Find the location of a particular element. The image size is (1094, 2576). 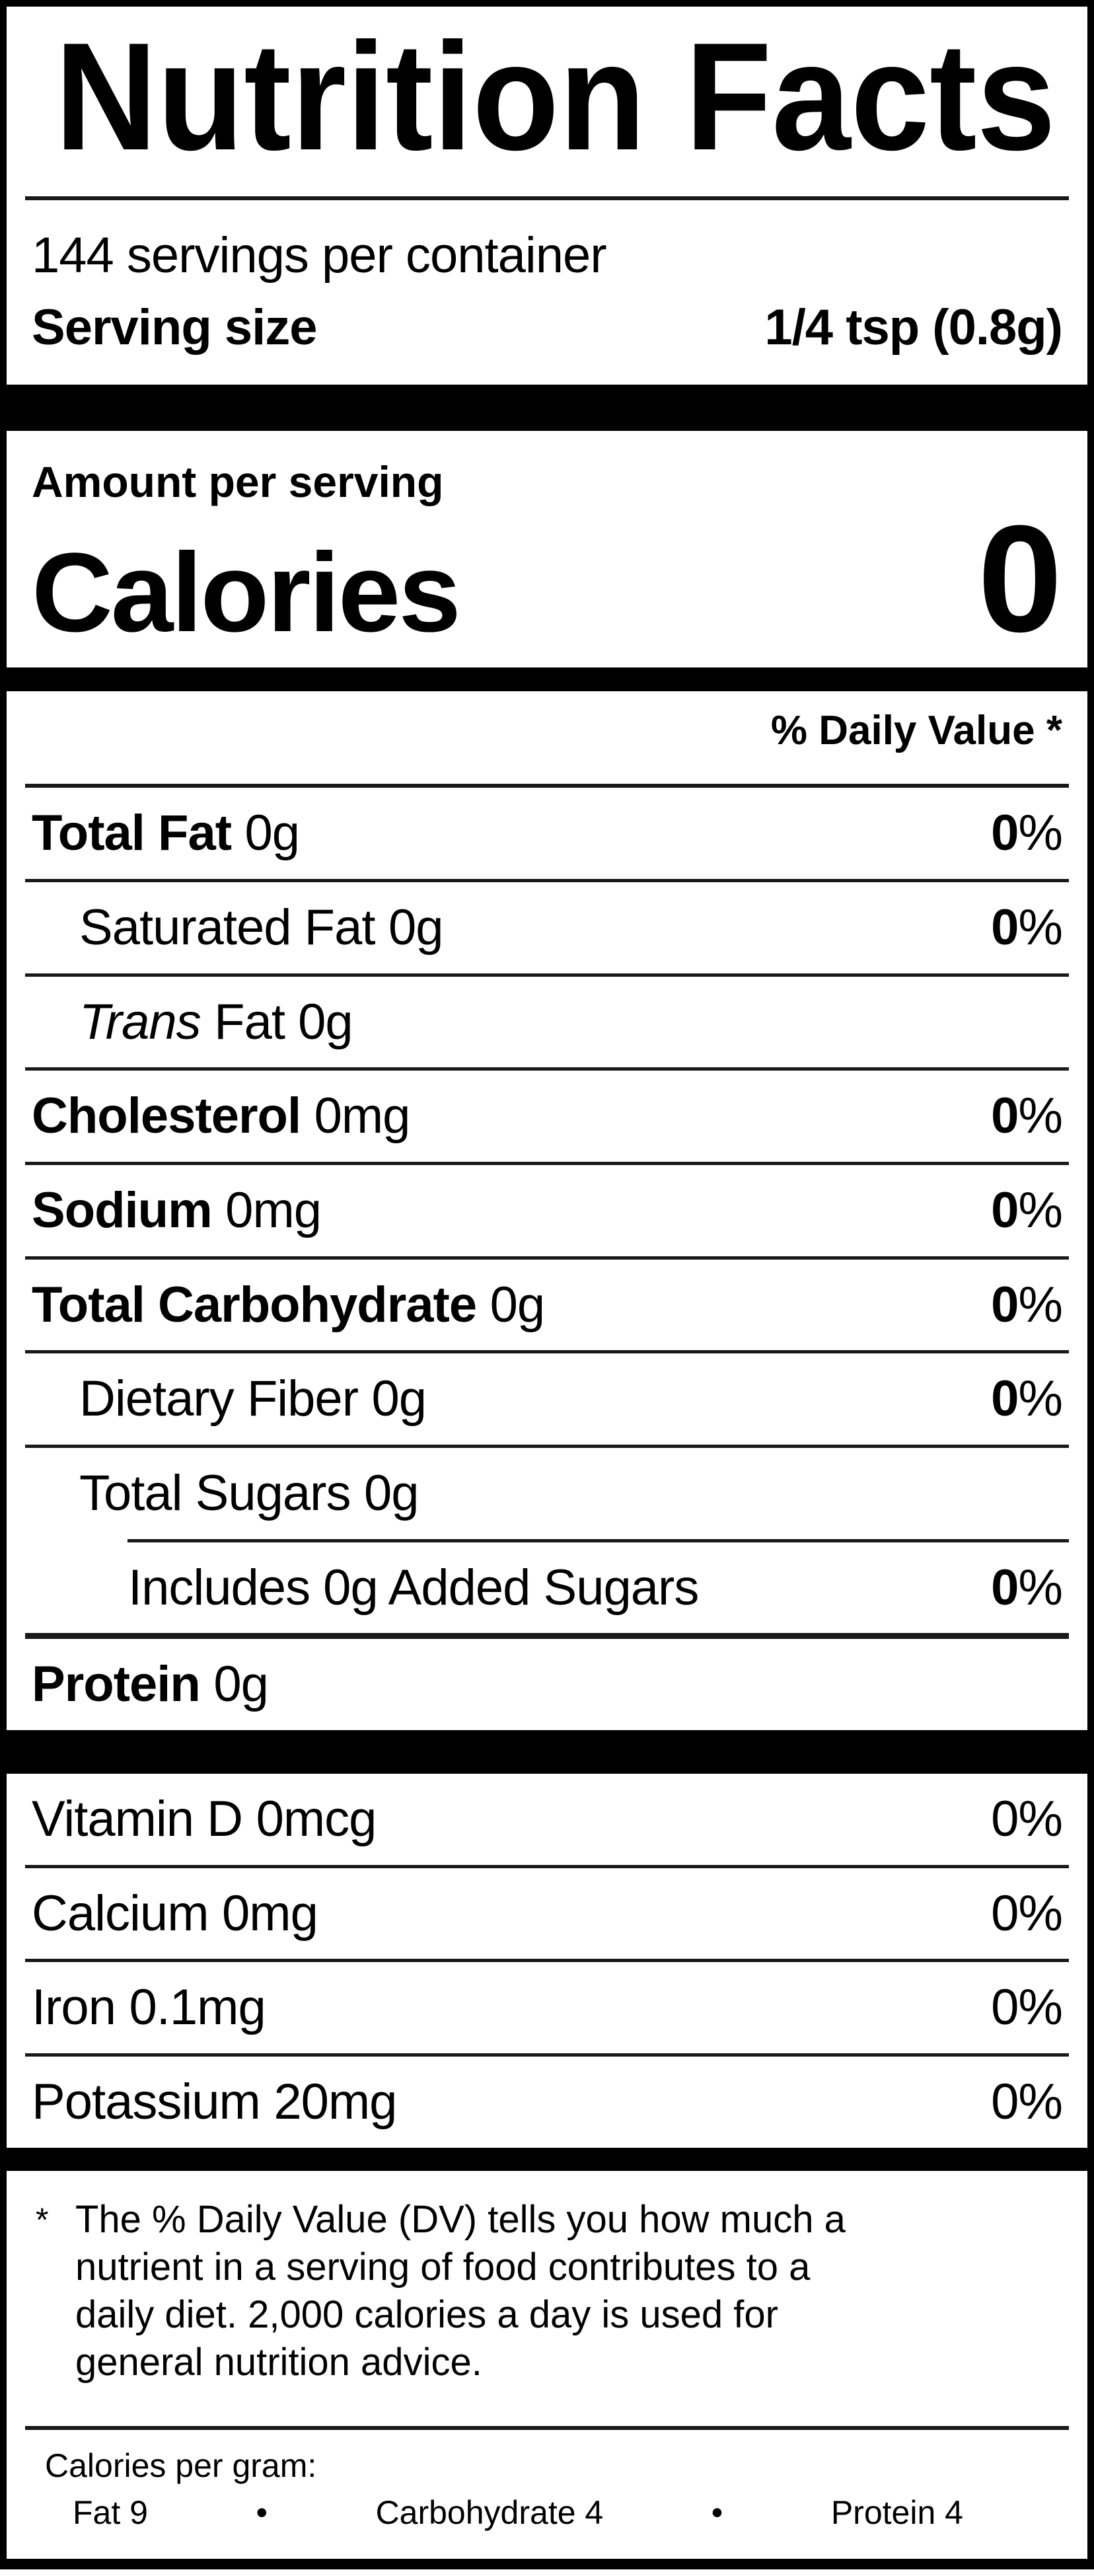

nutrient-amount: 0mcg is located at coordinates (316, 1819).